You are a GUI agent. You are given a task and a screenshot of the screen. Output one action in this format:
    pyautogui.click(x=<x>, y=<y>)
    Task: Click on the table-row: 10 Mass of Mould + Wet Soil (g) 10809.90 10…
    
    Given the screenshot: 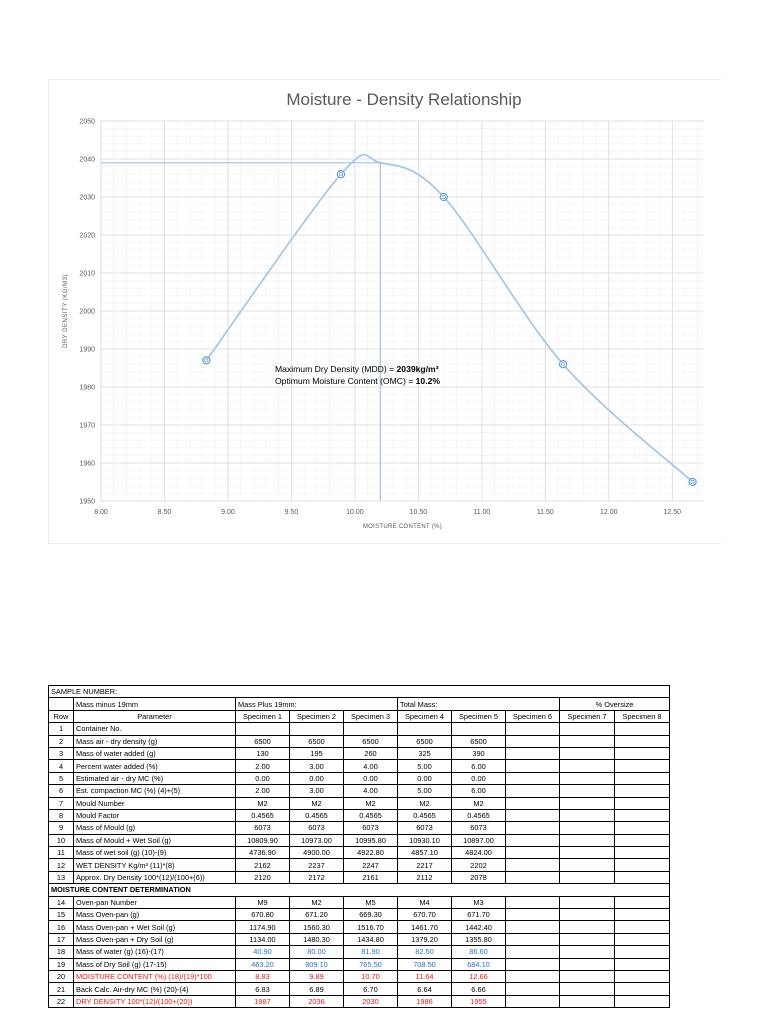 What is the action you would take?
    pyautogui.click(x=359, y=840)
    